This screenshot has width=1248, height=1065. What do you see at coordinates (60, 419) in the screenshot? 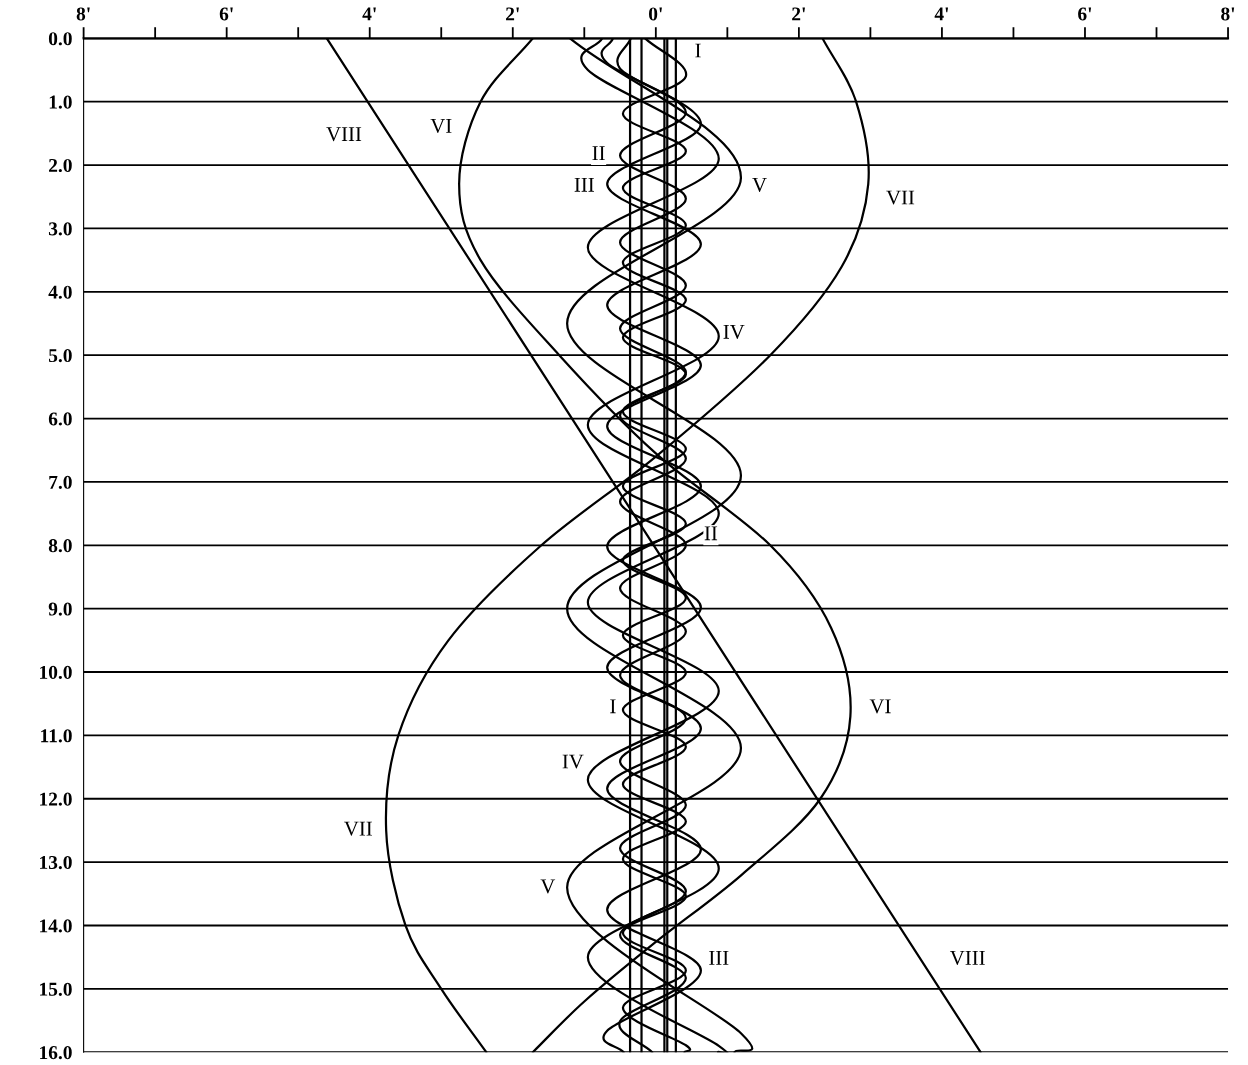
I see `y-tick-label: 6.0` at bounding box center [60, 419].